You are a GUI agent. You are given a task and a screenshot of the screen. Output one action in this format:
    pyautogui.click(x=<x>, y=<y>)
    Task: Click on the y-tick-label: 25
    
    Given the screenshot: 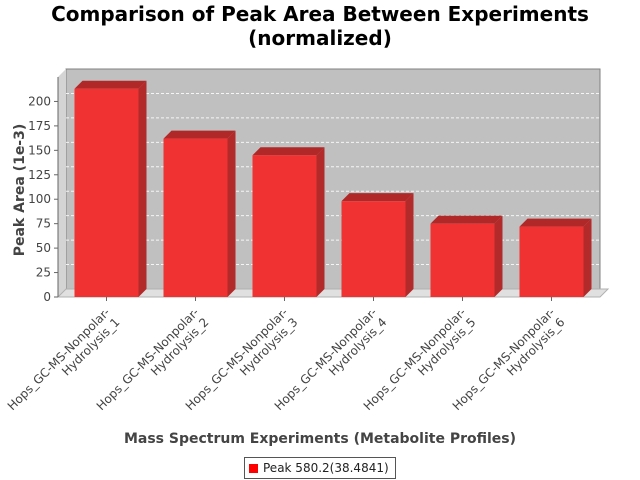 What is the action you would take?
    pyautogui.click(x=43, y=273)
    